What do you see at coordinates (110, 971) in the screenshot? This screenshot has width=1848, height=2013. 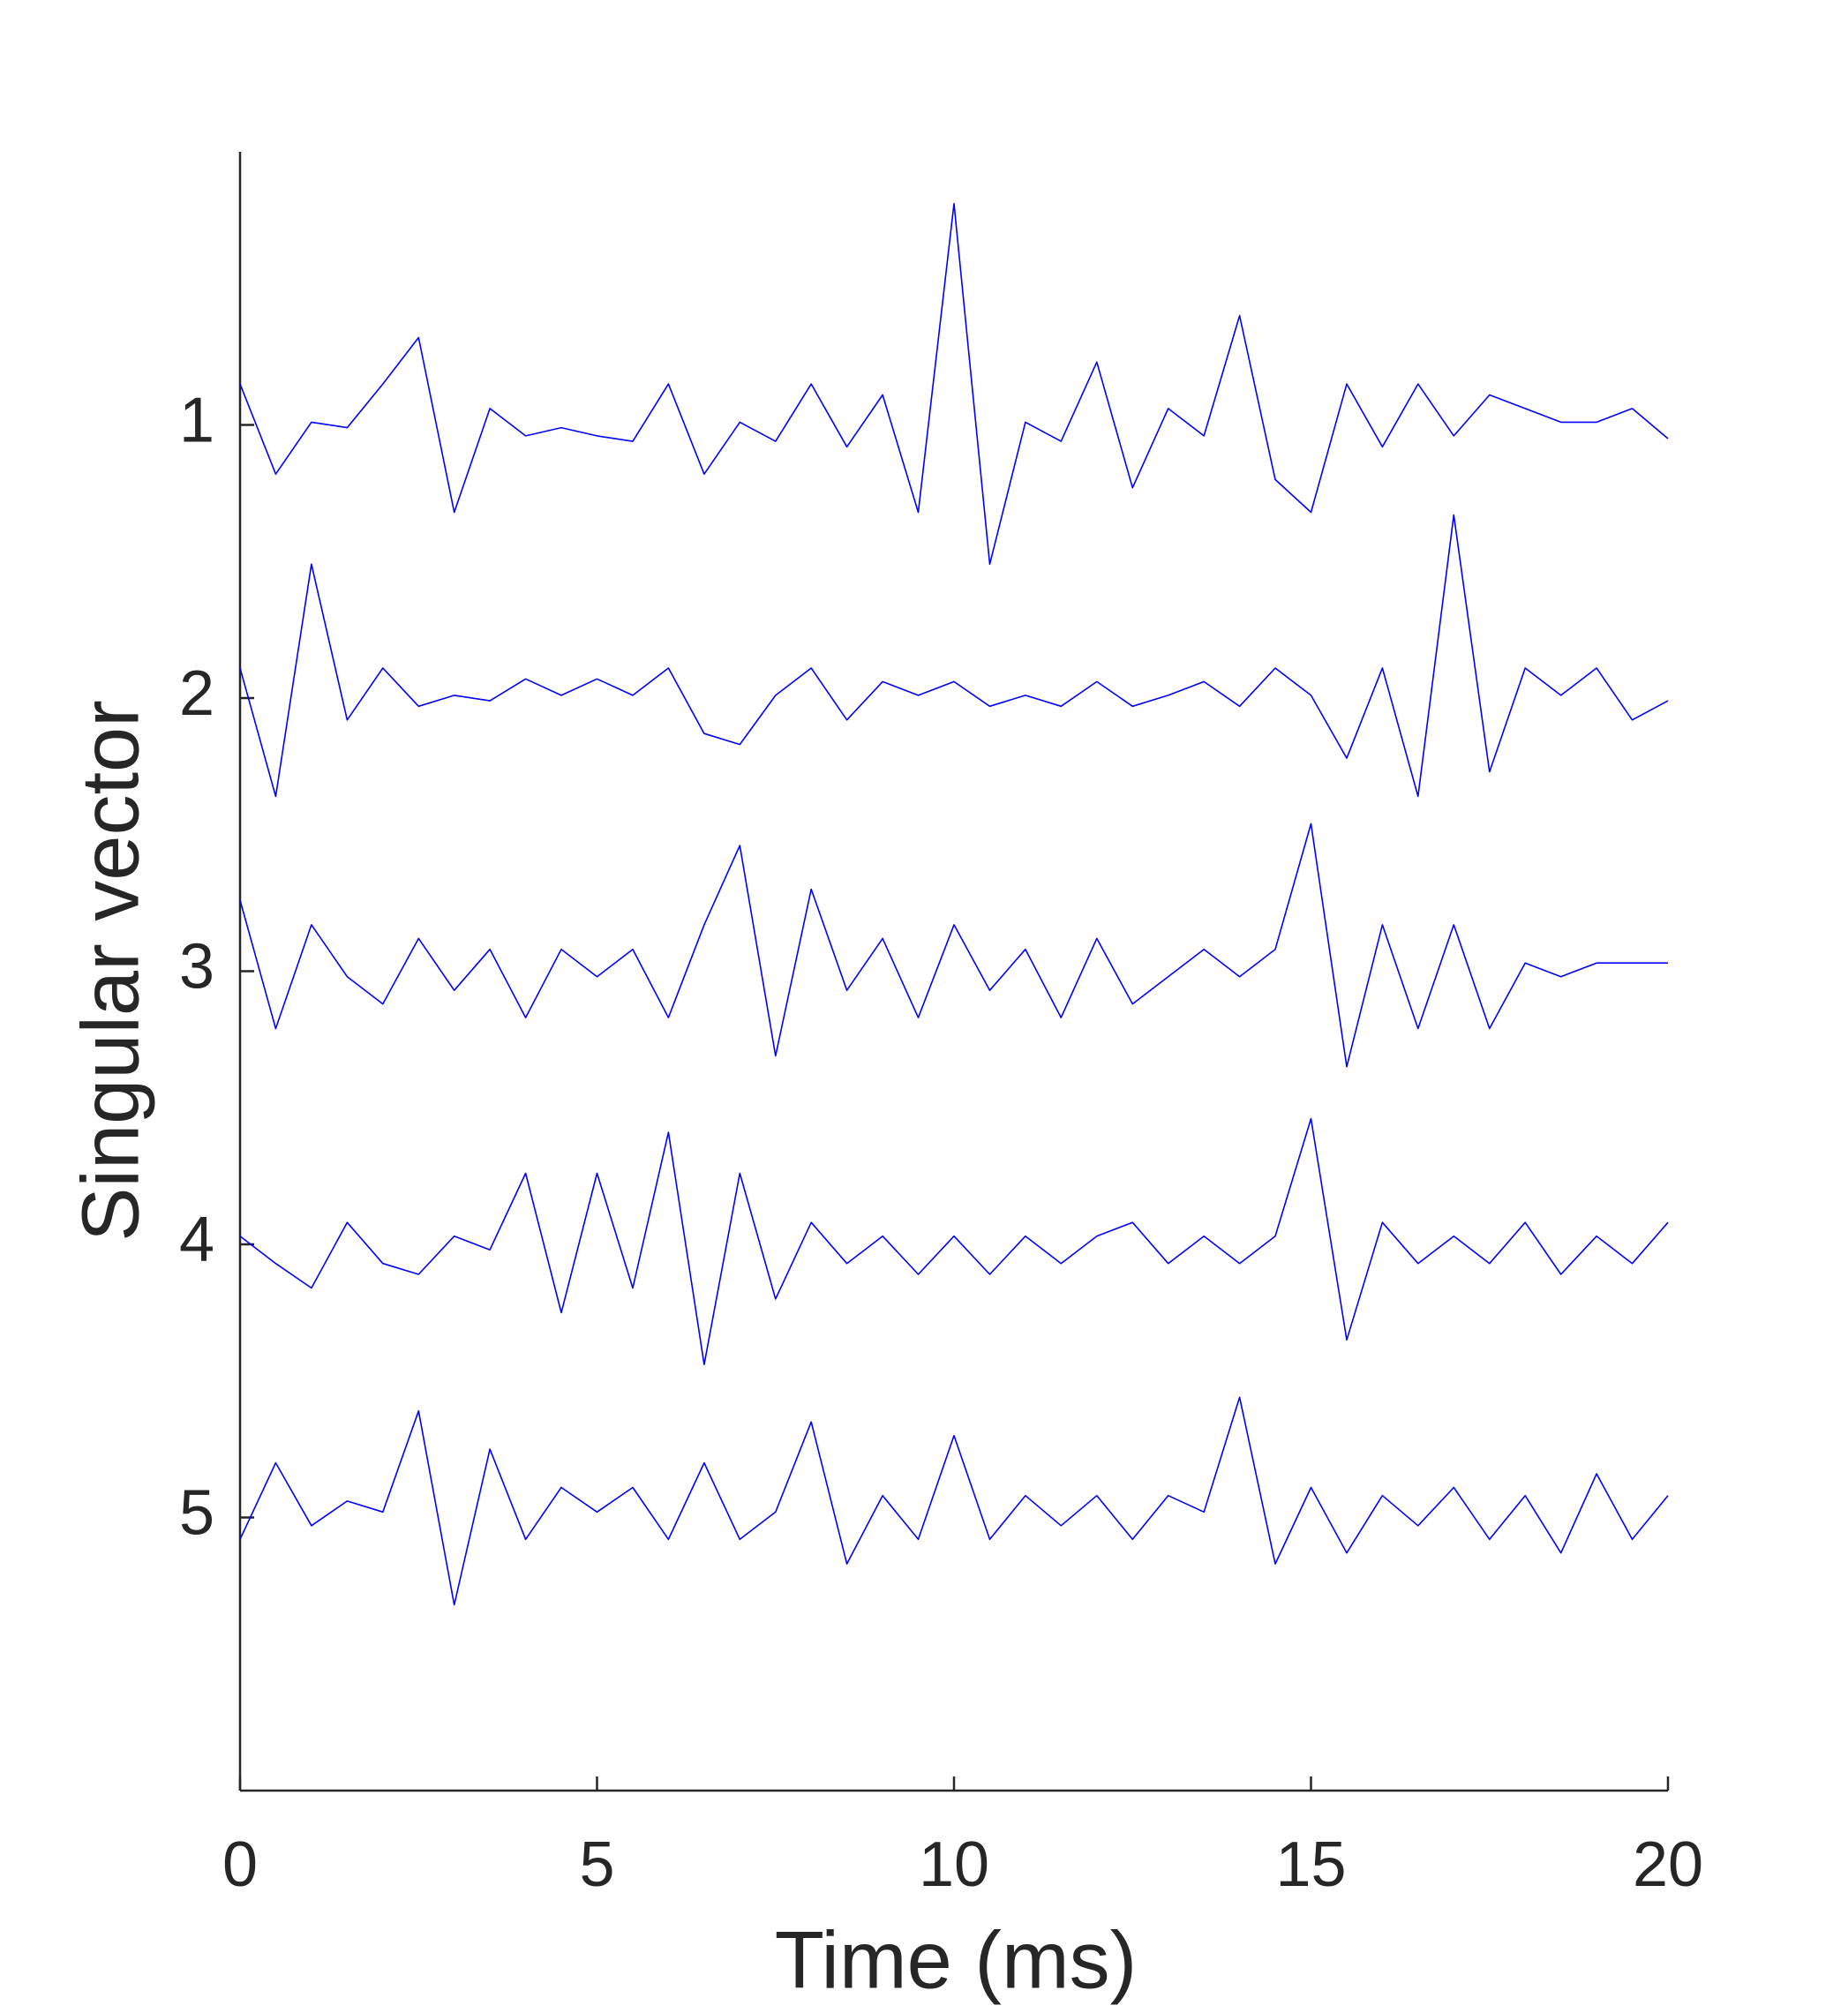 I see `y-axis-label: Singular vector` at bounding box center [110, 971].